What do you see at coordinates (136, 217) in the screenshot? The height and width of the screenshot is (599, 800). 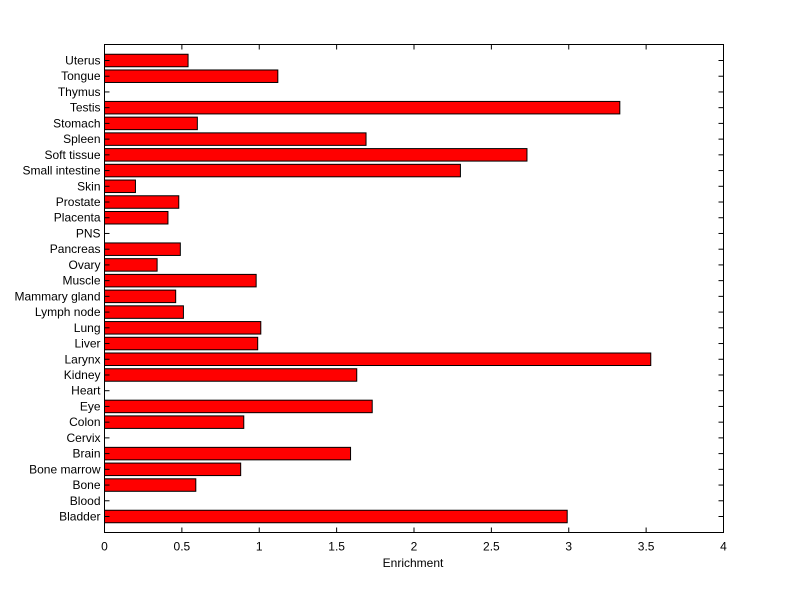 I see `bar-placenta` at bounding box center [136, 217].